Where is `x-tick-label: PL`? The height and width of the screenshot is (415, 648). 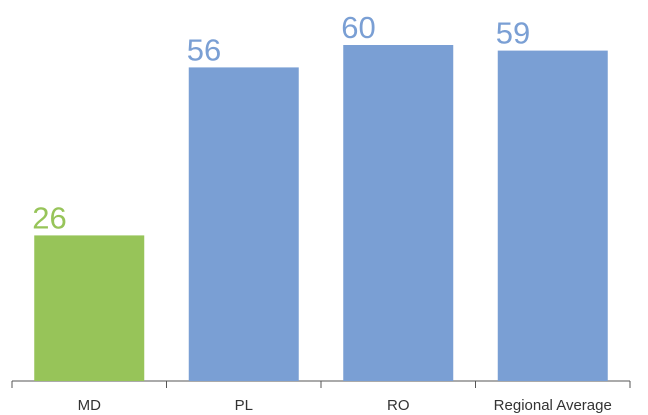 x-tick-label: PL is located at coordinates (244, 405).